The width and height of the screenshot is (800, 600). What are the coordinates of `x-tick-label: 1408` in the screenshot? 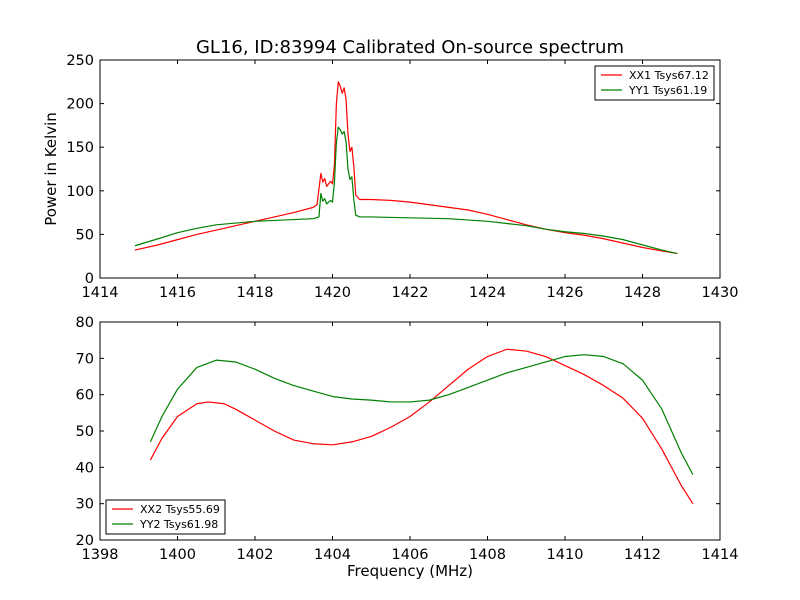 It's located at (487, 555).